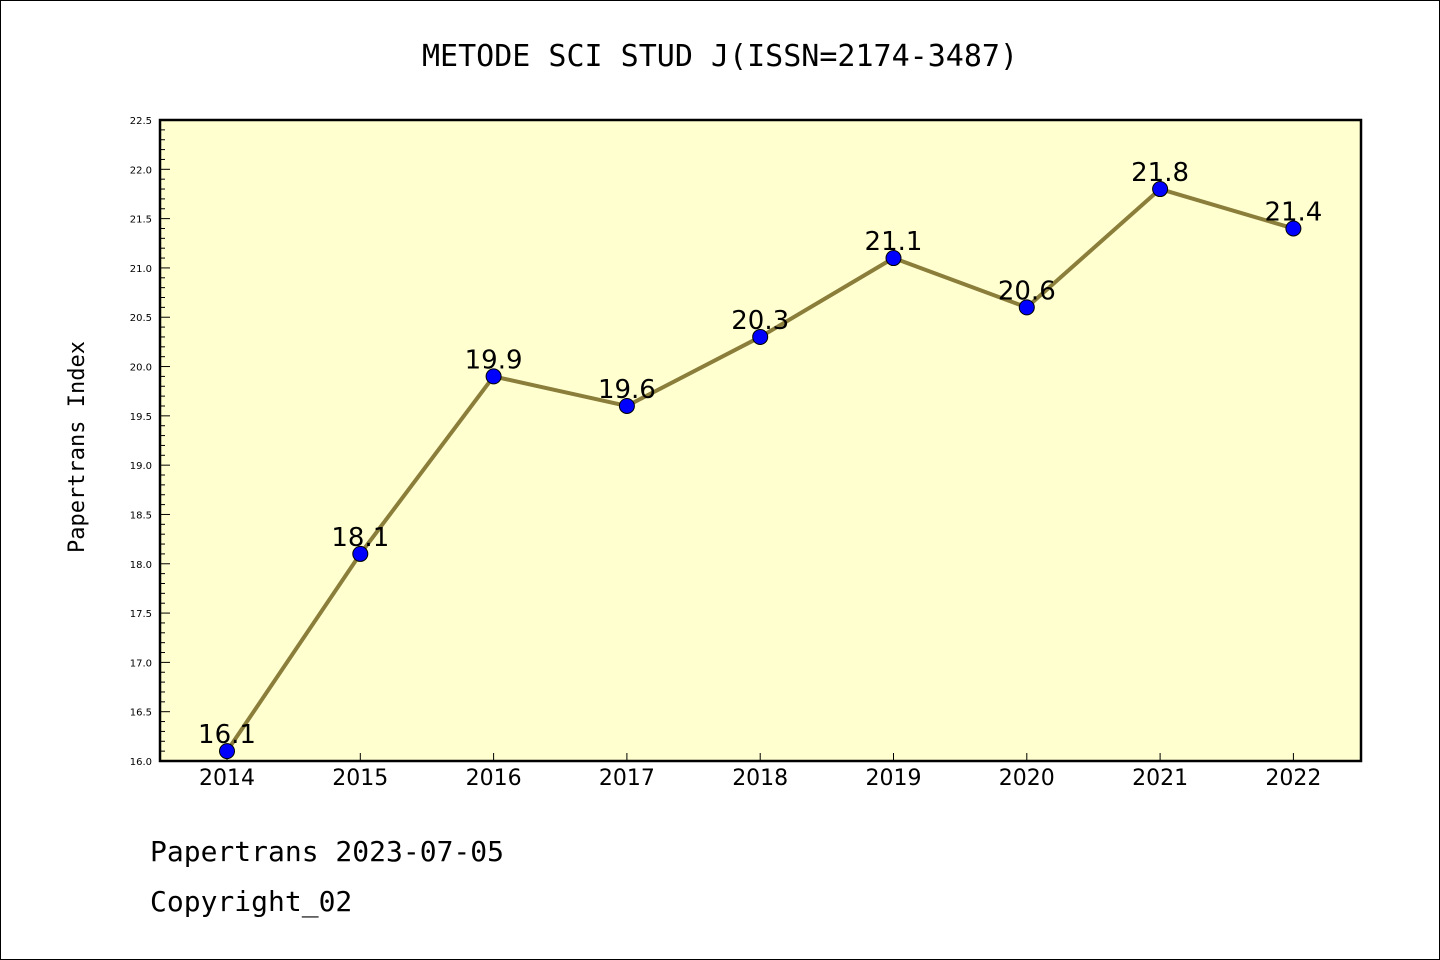 This screenshot has width=1440, height=960. What do you see at coordinates (720, 56) in the screenshot?
I see `chart-title: METODE SCI STUD J(ISSN=2174-3487)` at bounding box center [720, 56].